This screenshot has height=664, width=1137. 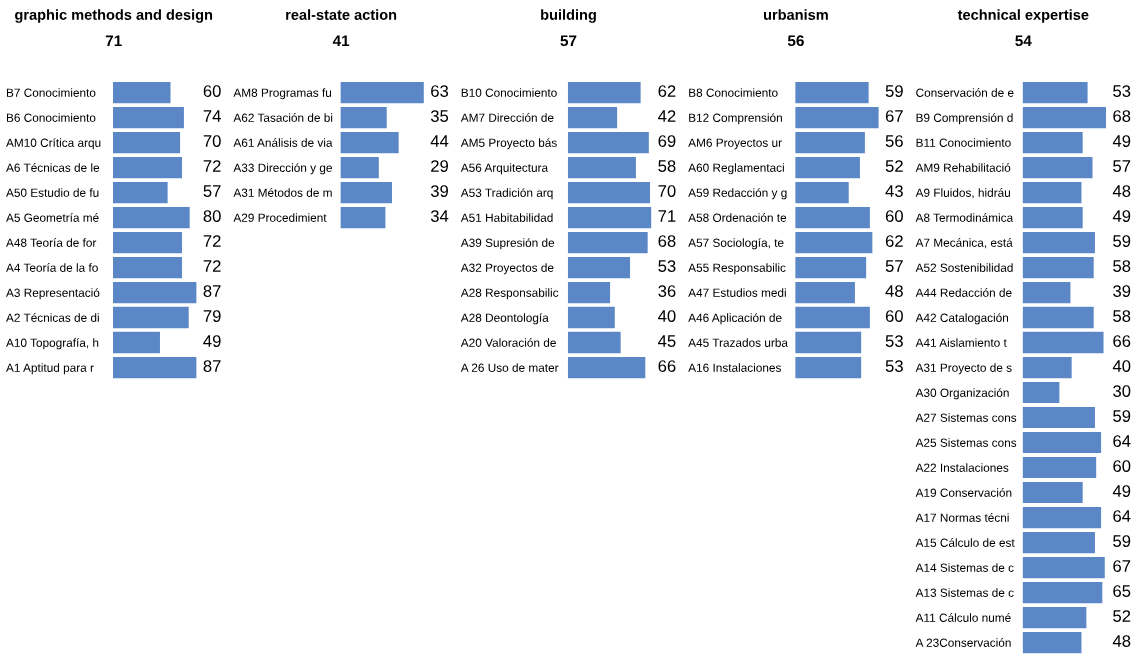 What do you see at coordinates (667, 341) in the screenshot?
I see `data-label: 45` at bounding box center [667, 341].